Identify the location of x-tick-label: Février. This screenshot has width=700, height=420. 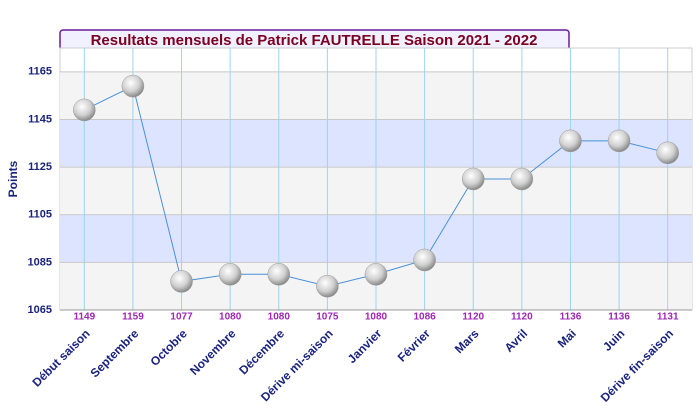
(414, 345).